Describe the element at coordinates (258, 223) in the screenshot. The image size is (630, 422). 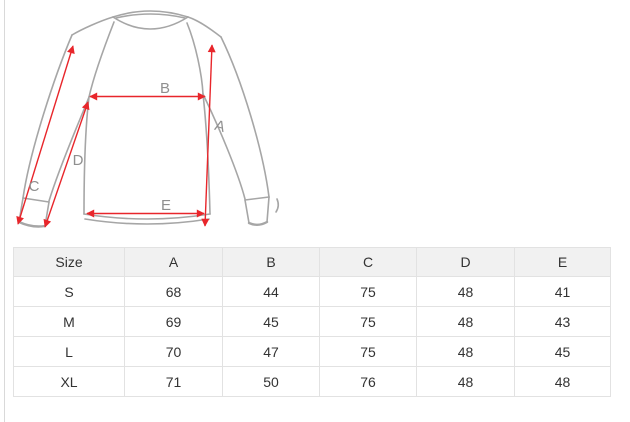
I see `right-cuff-bottom` at that location.